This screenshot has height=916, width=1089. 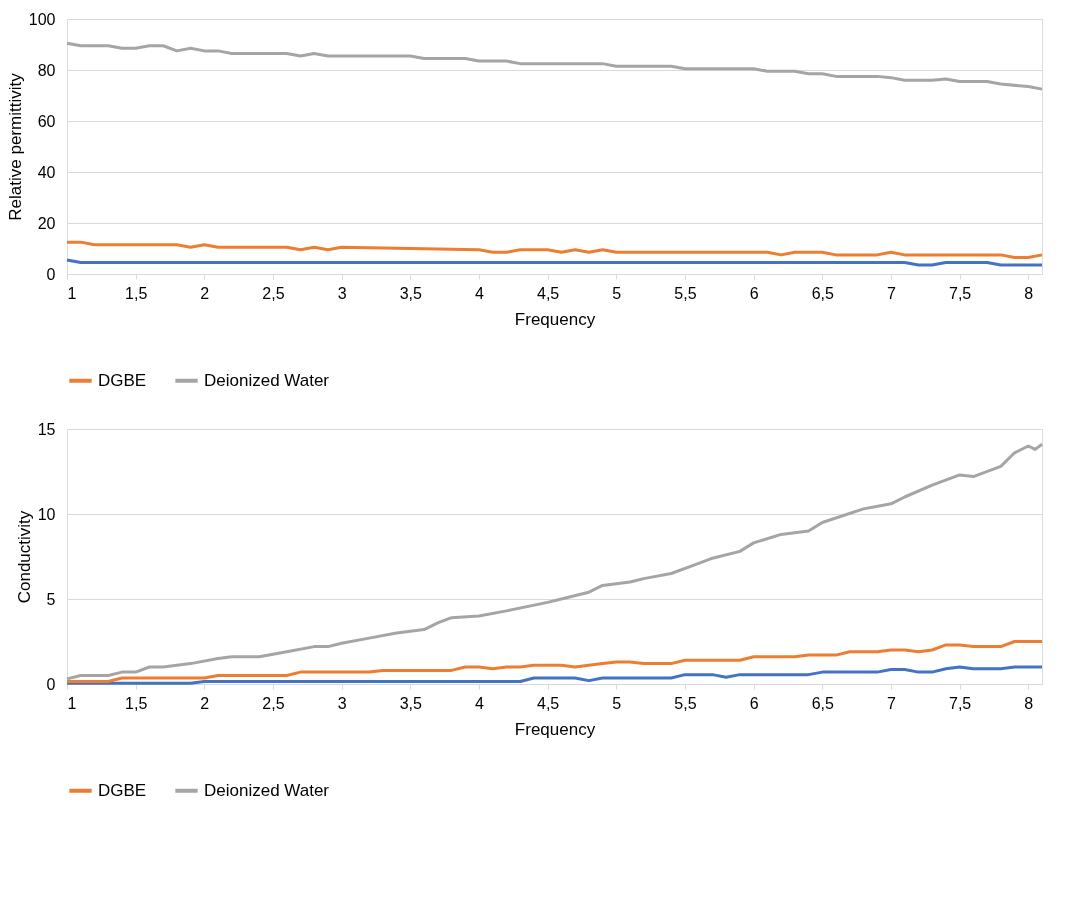 I want to click on y-tick-label: 100, so click(x=42, y=19).